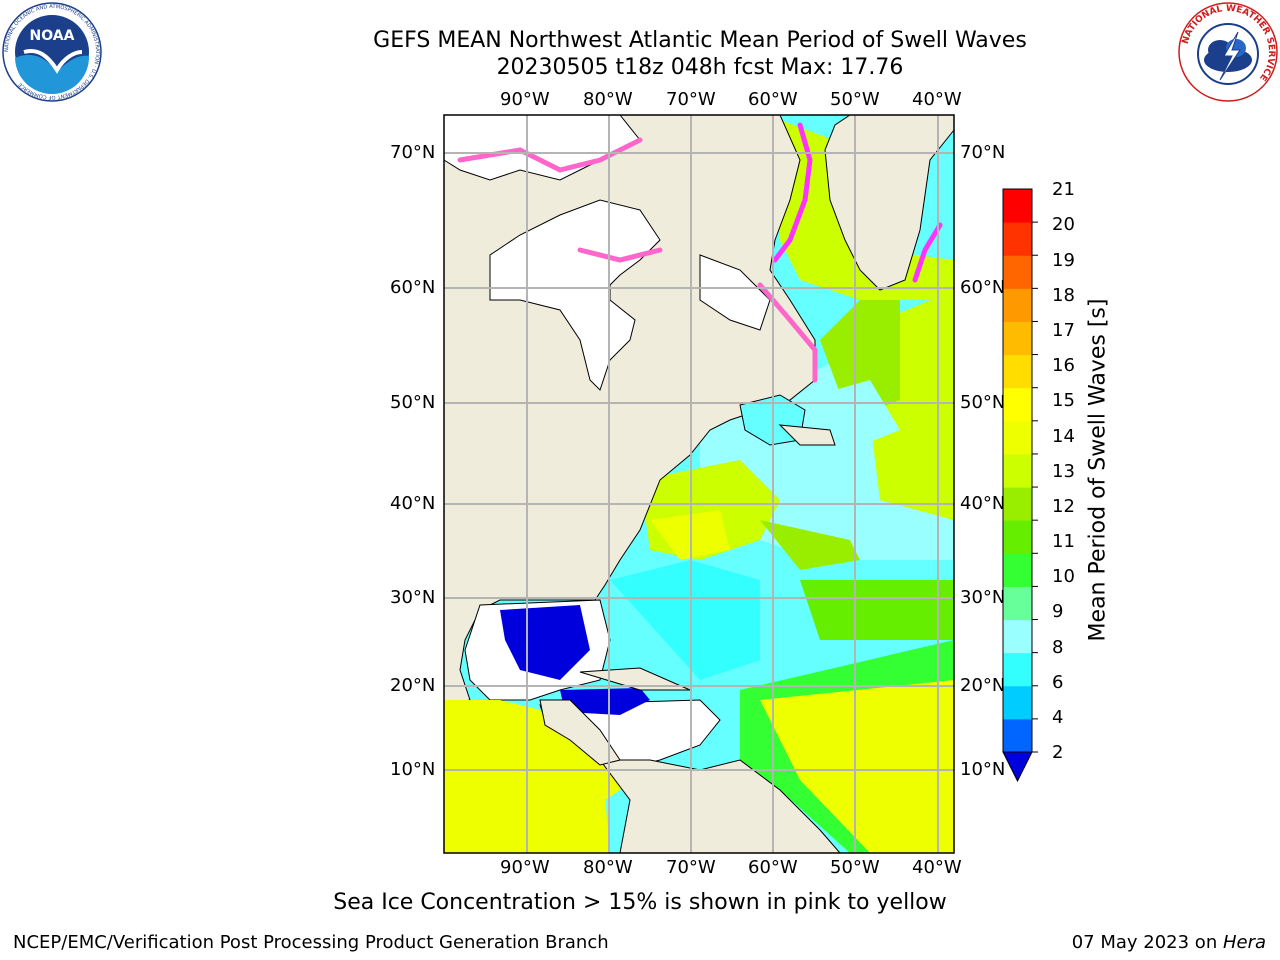 Image resolution: width=1280 pixels, height=960 pixels. What do you see at coordinates (1063, 365) in the screenshot?
I see `colorbar-tick: 16` at bounding box center [1063, 365].